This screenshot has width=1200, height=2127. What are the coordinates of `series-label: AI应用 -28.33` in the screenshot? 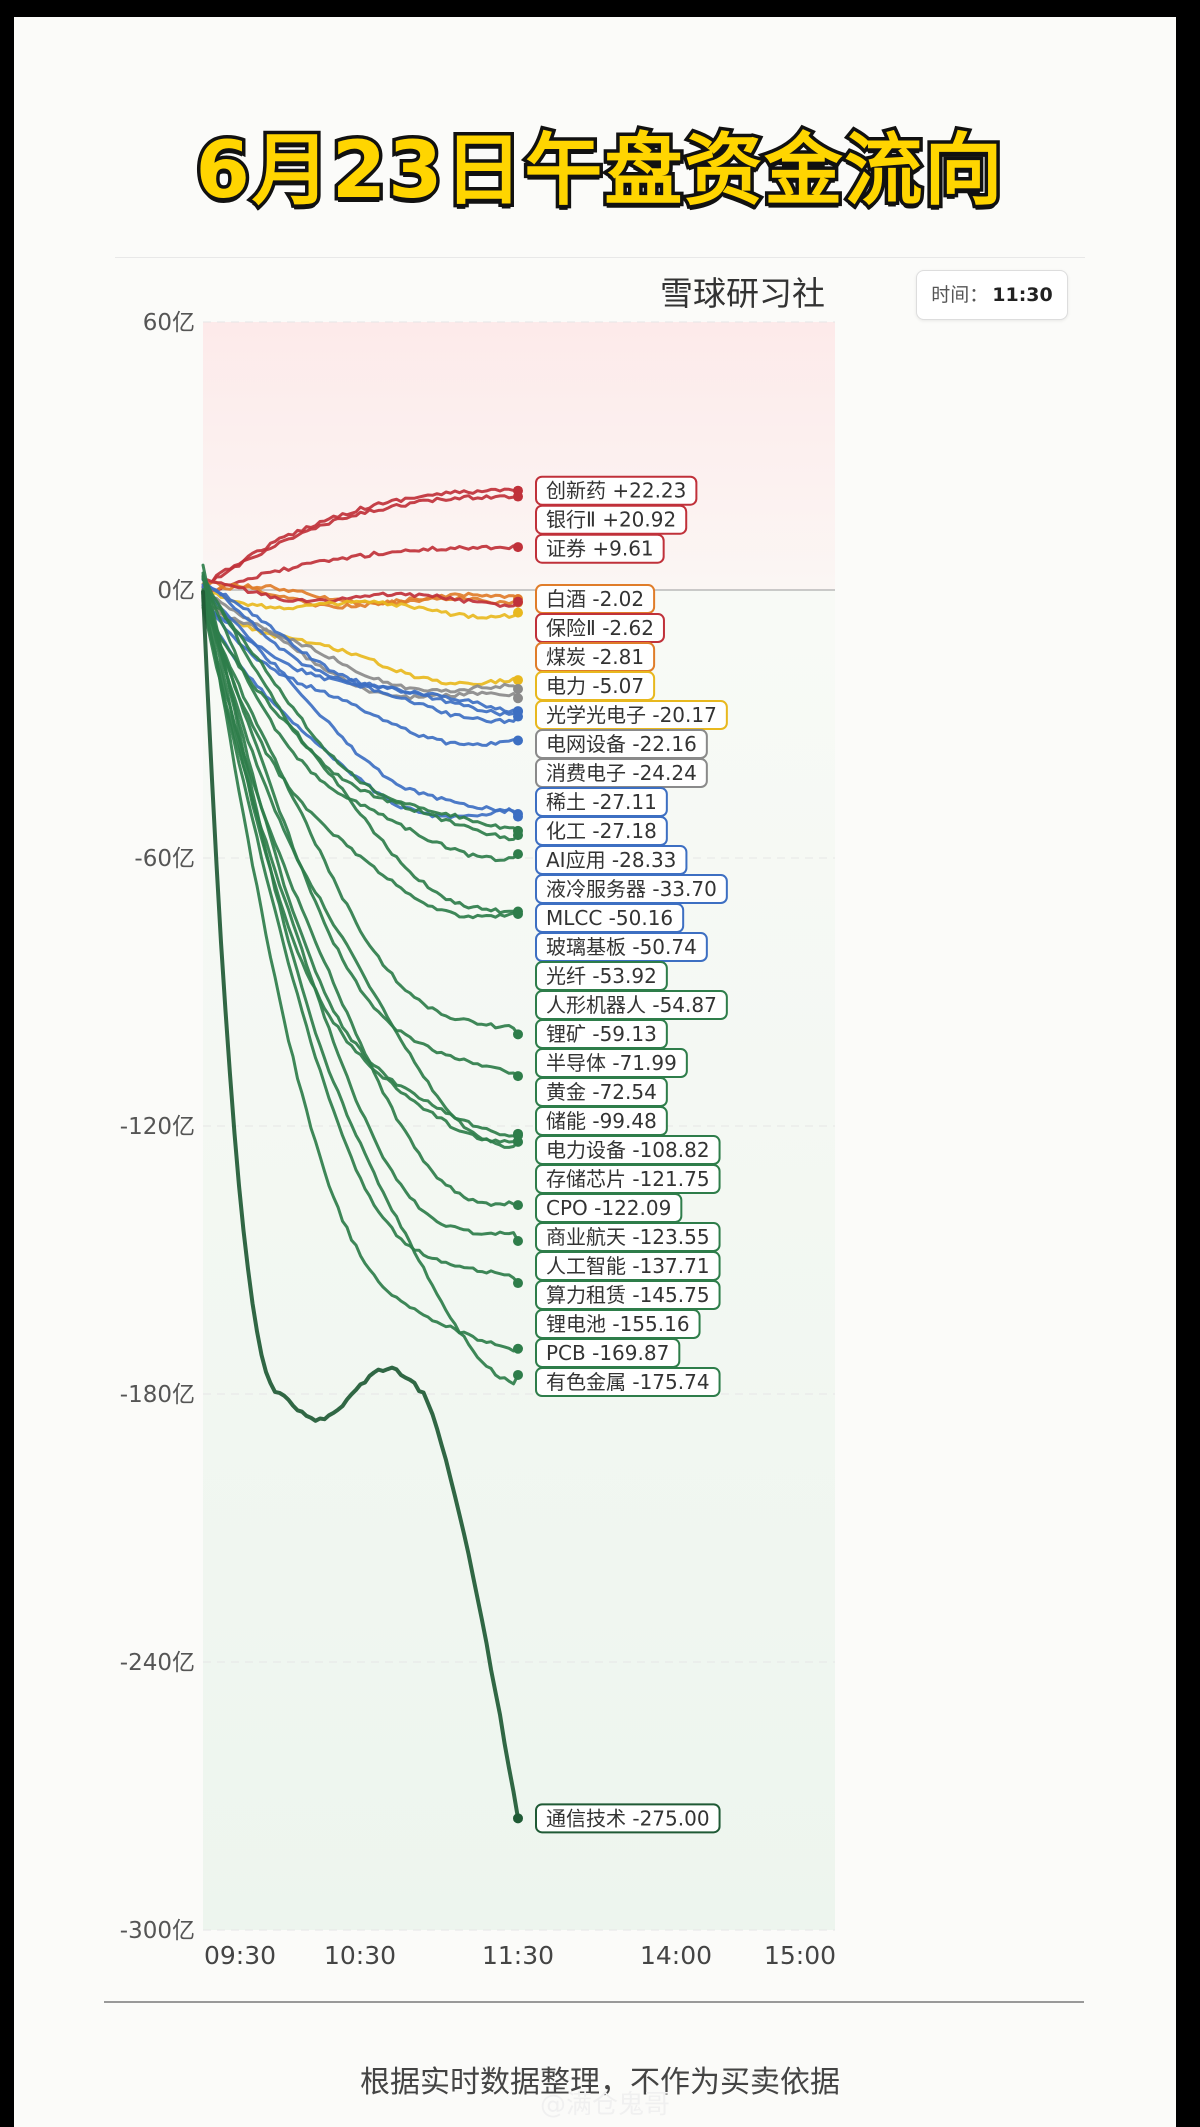 It's located at (611, 860).